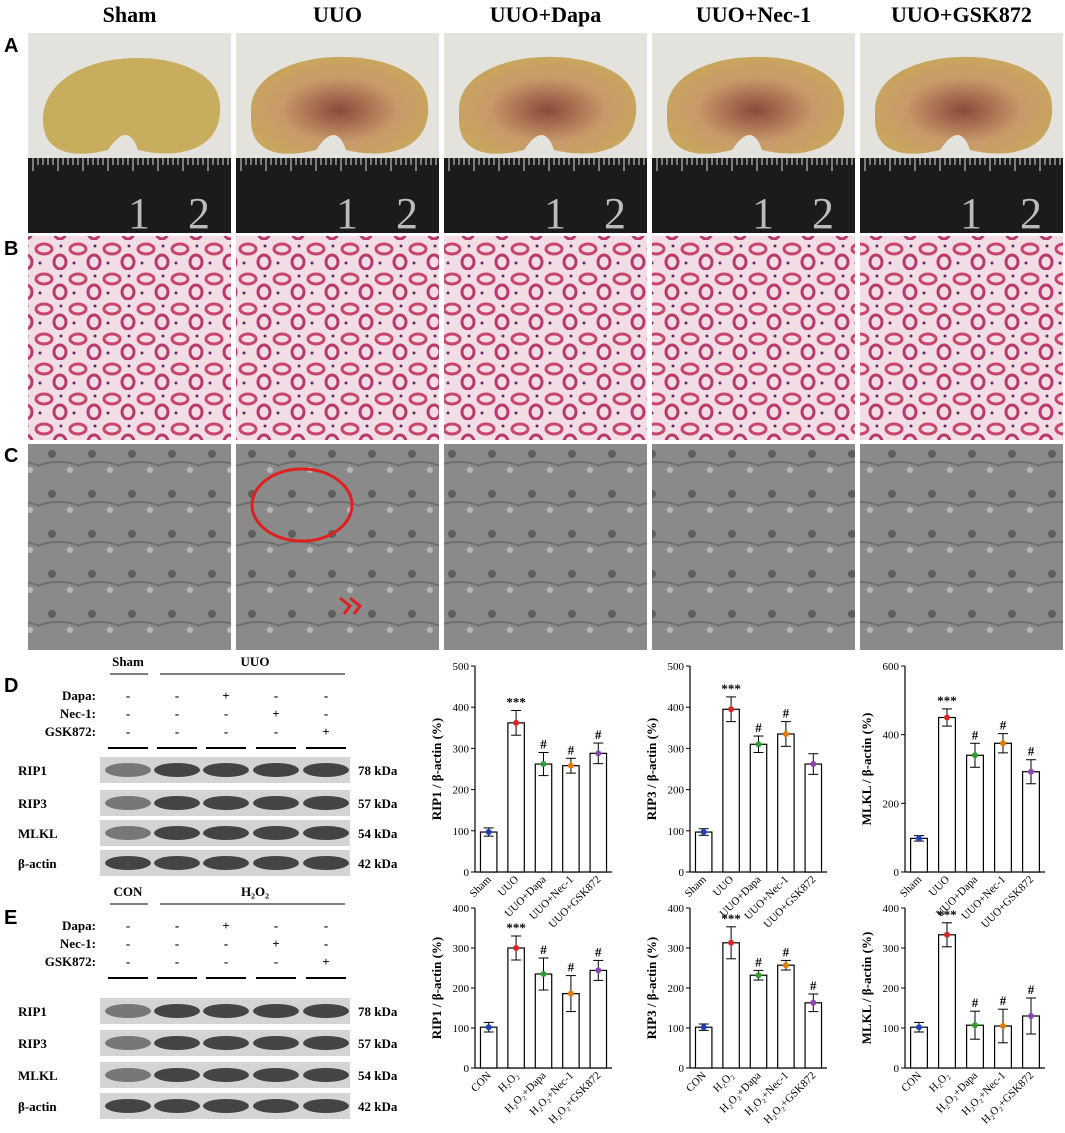 The image size is (1065, 1133). Describe the element at coordinates (38, 833) in the screenshot. I see `protein-label: MLKL` at that location.